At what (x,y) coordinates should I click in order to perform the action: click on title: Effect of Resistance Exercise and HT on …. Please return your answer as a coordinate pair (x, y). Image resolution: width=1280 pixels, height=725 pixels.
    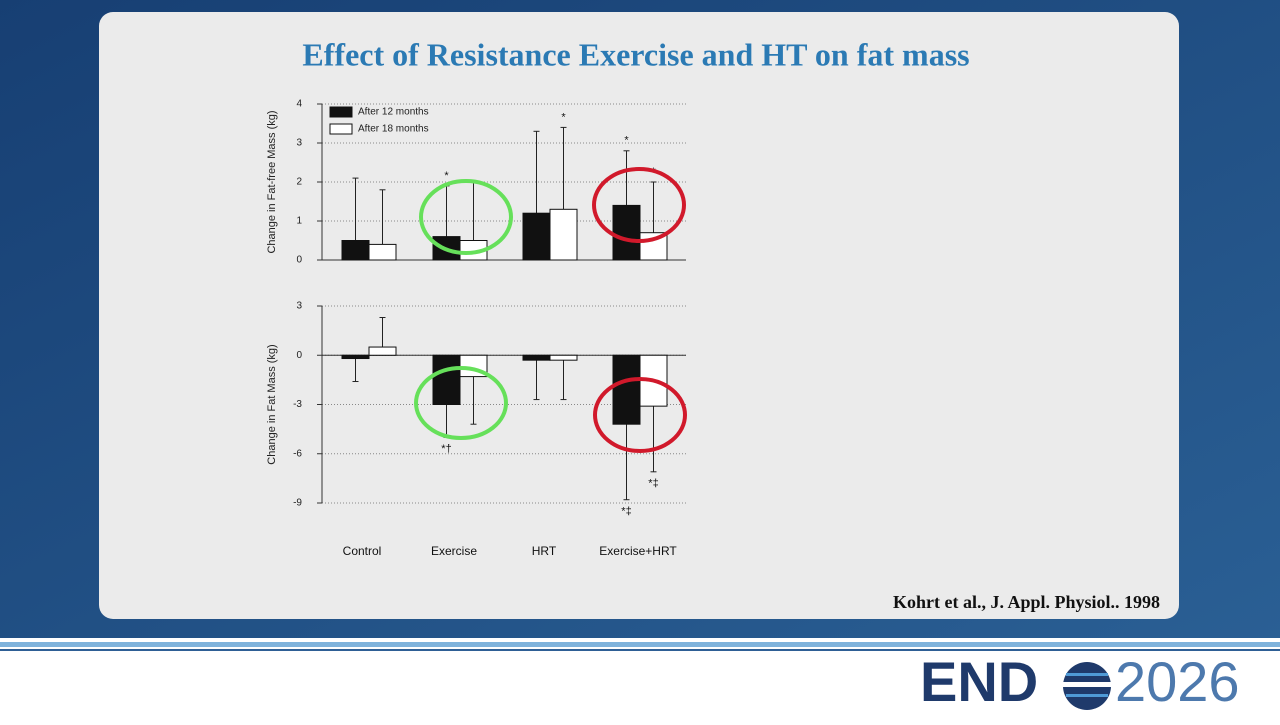
    Looking at the image, I should click on (635, 54).